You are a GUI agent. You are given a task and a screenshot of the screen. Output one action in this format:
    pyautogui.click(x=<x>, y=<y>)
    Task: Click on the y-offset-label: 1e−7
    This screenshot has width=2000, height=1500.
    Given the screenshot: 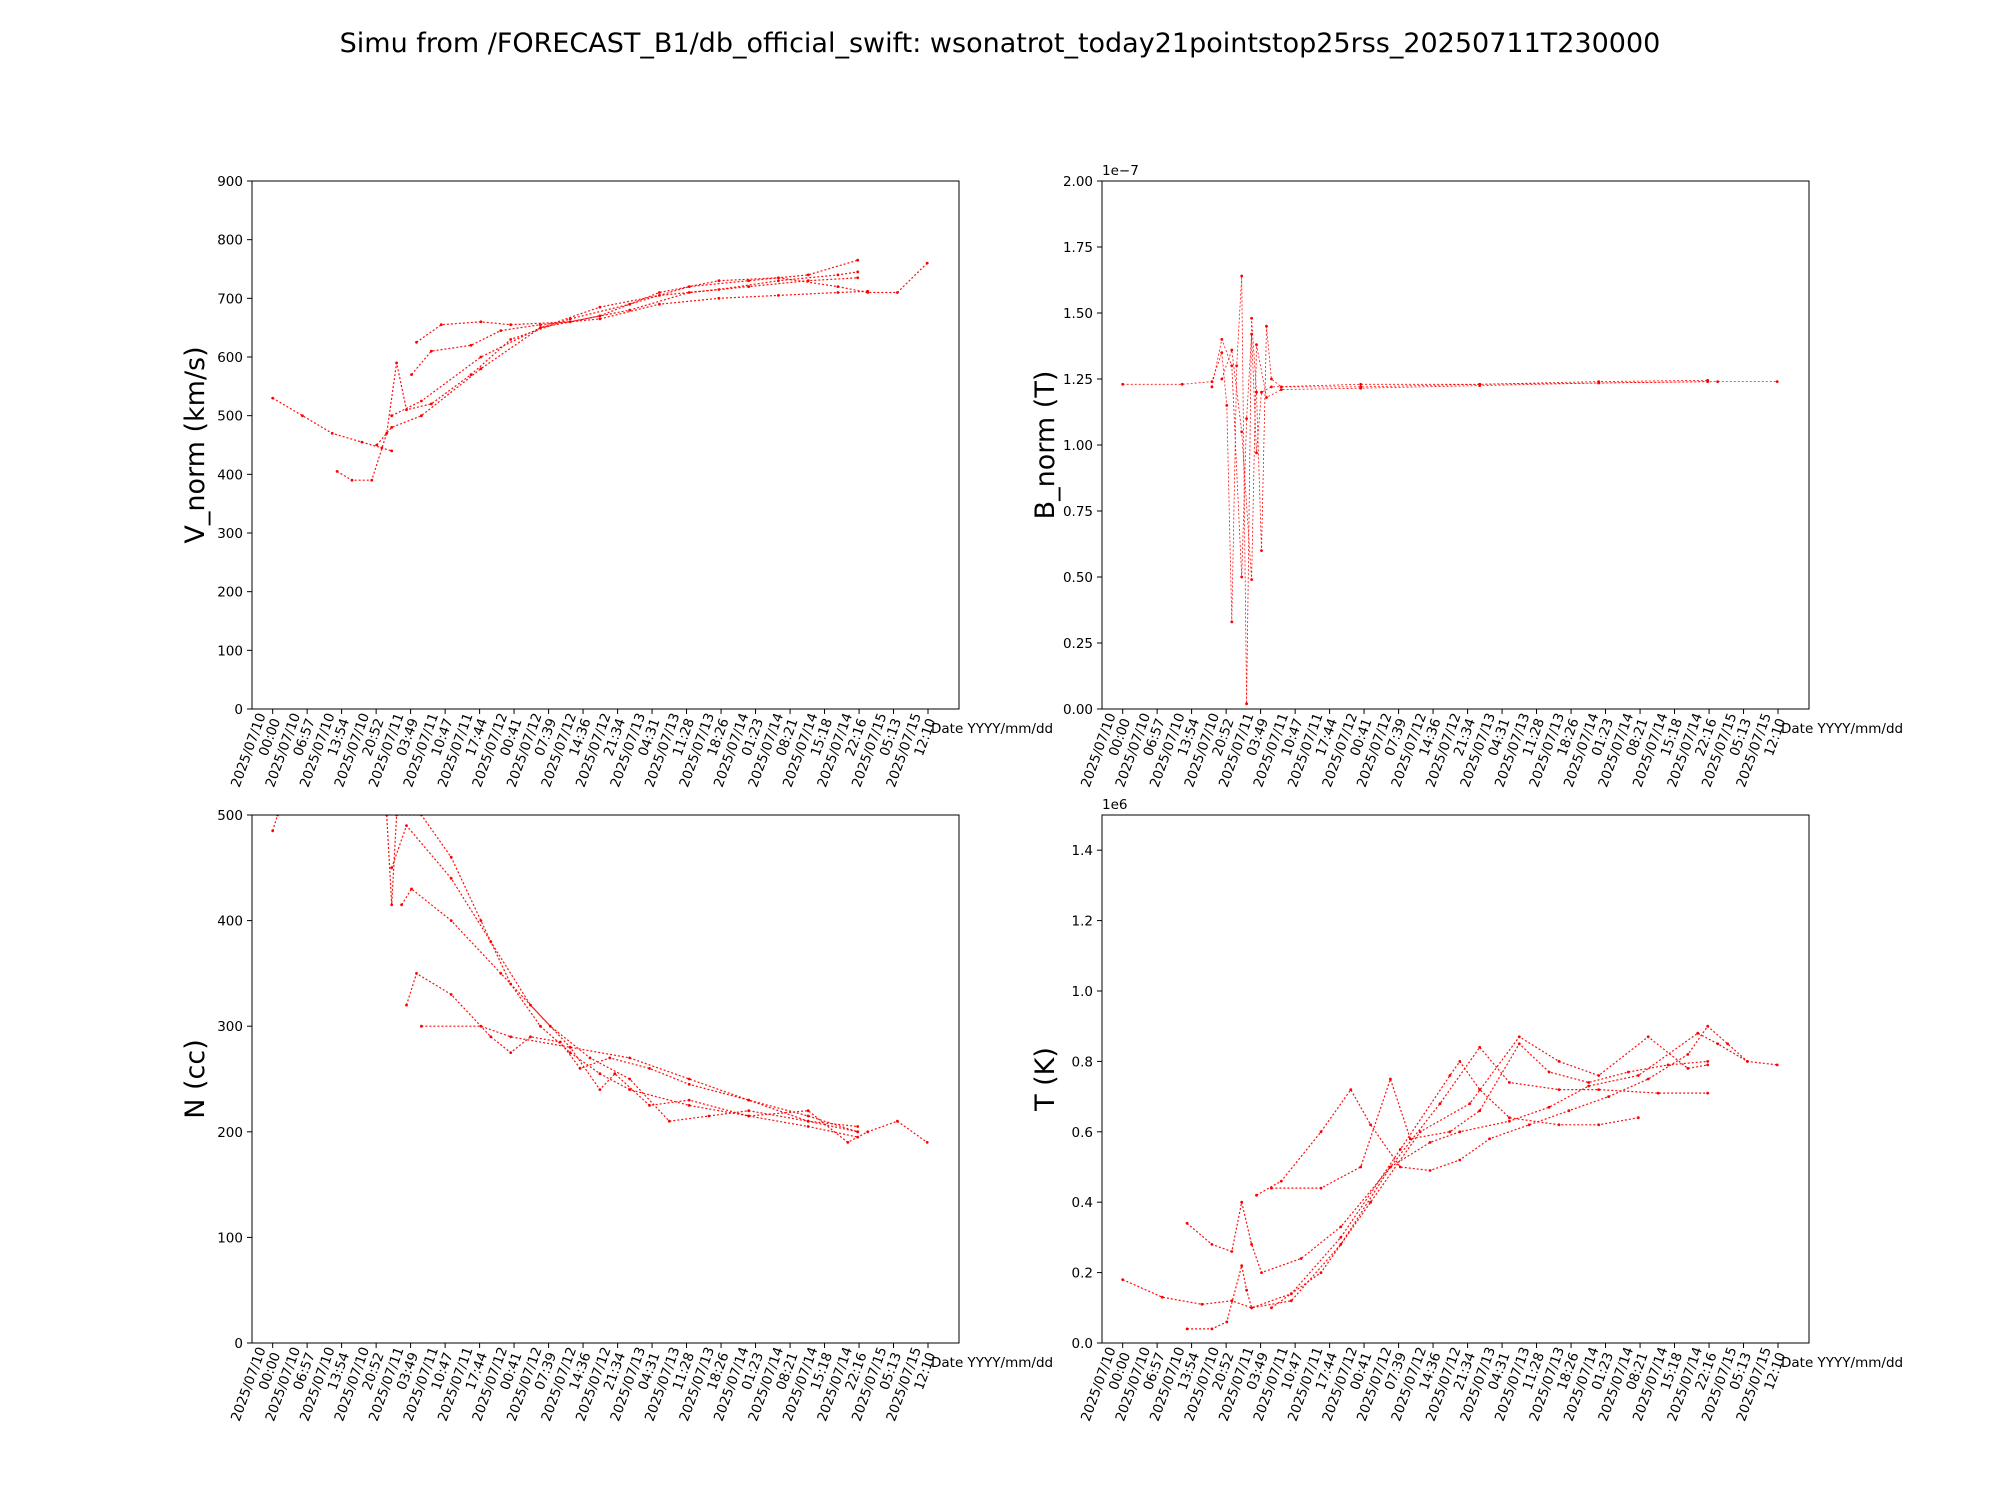 What is the action you would take?
    pyautogui.click(x=1120, y=171)
    